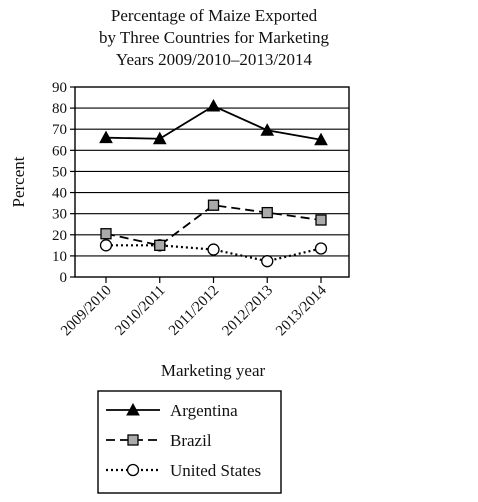 This screenshot has width=478, height=502. What do you see at coordinates (63, 183) in the screenshot?
I see `y-axis-ticks: 0 10 20 30 40 50 60 70 80 90` at bounding box center [63, 183].